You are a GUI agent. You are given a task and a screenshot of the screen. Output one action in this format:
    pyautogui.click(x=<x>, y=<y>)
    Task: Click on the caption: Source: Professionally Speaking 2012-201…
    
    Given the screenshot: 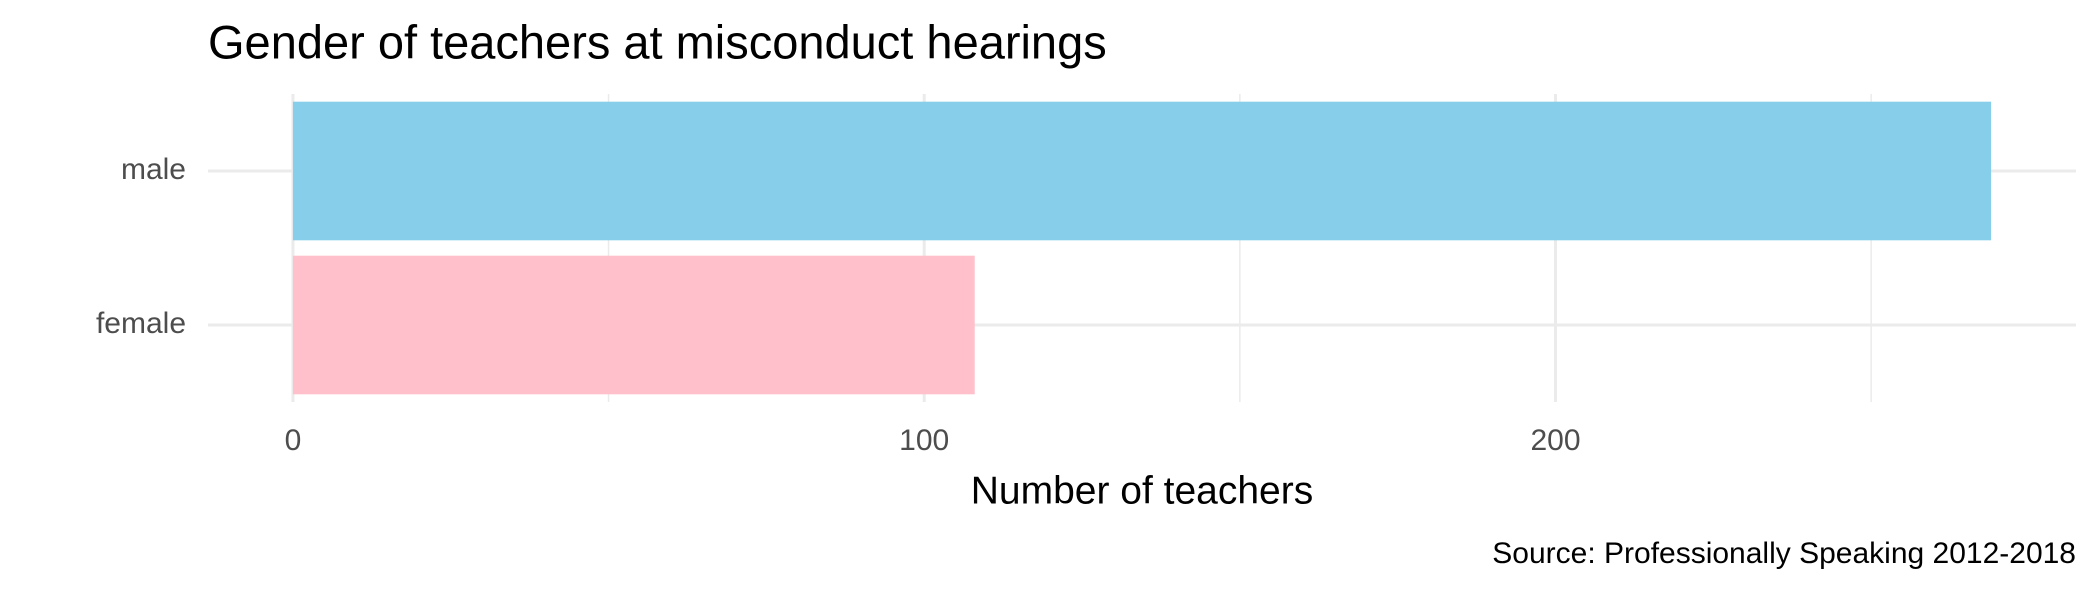 What is the action you would take?
    pyautogui.click(x=1784, y=553)
    